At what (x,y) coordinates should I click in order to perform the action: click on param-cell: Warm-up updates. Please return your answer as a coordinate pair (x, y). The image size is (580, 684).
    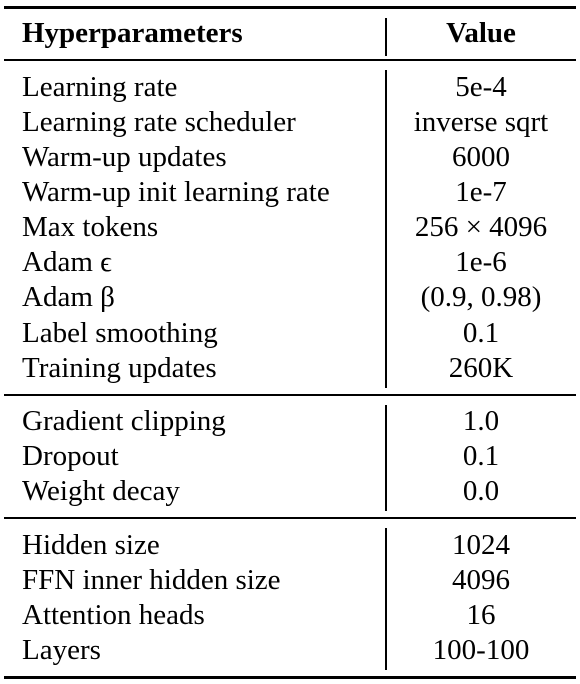
    Looking at the image, I should click on (124, 157).